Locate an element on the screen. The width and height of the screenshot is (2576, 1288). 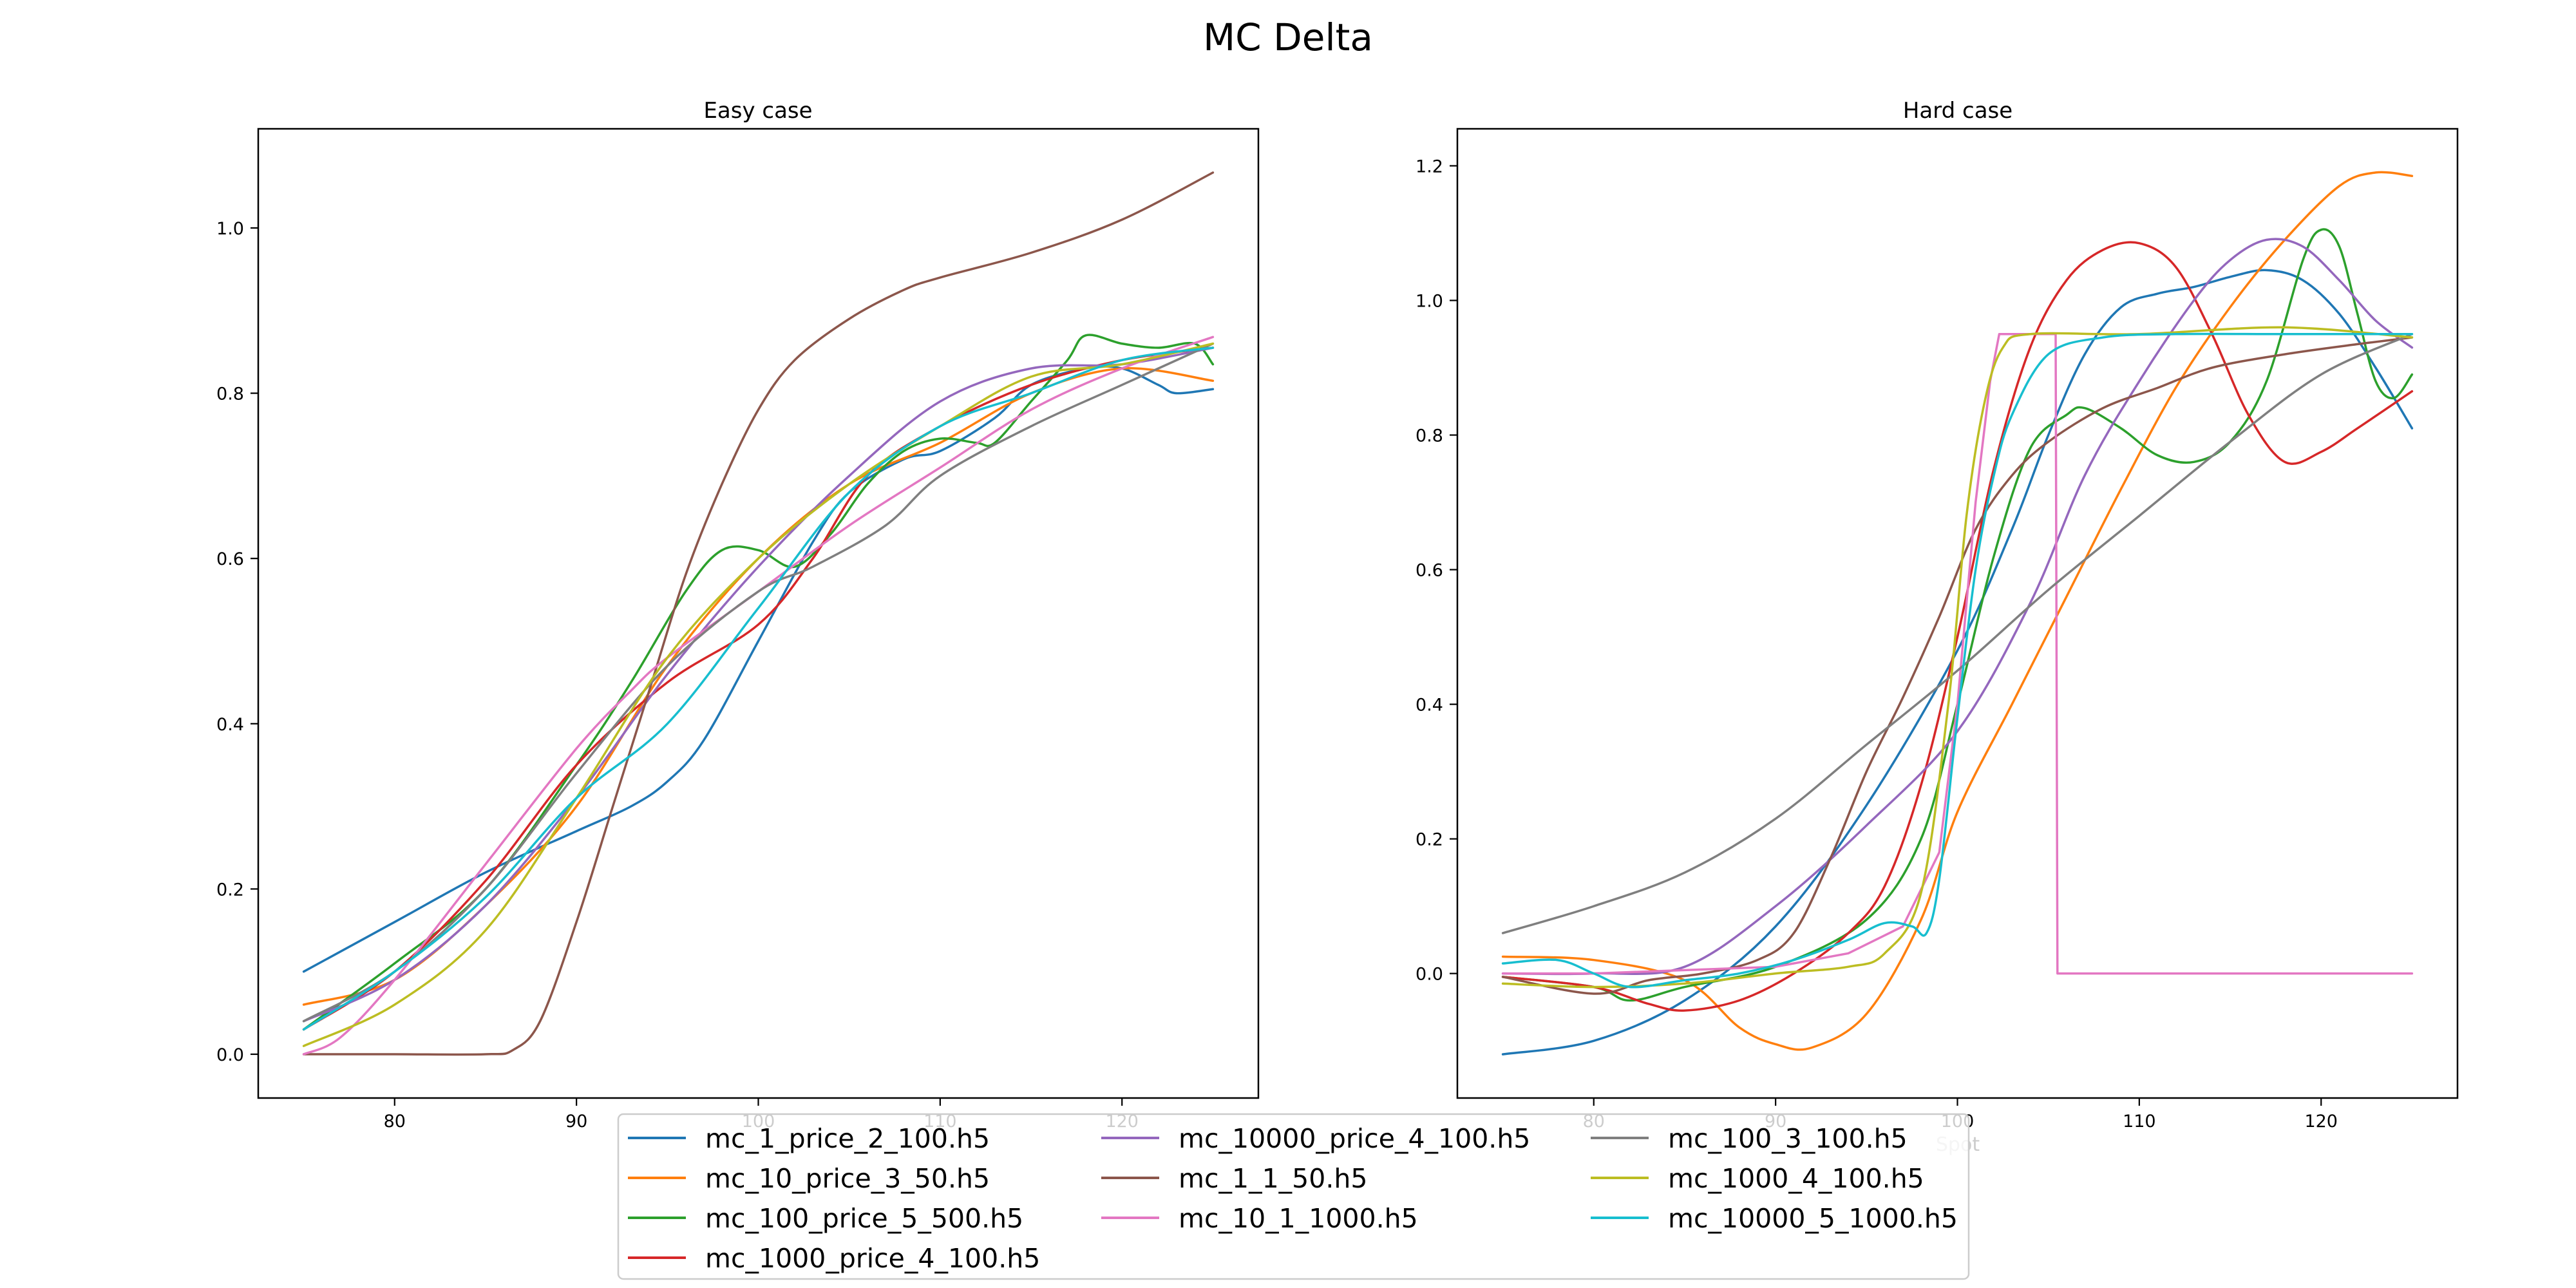
legend-item-mc-10-1-1000-h5: mc_10_1_1000.h5 is located at coordinates (1259, 1219).